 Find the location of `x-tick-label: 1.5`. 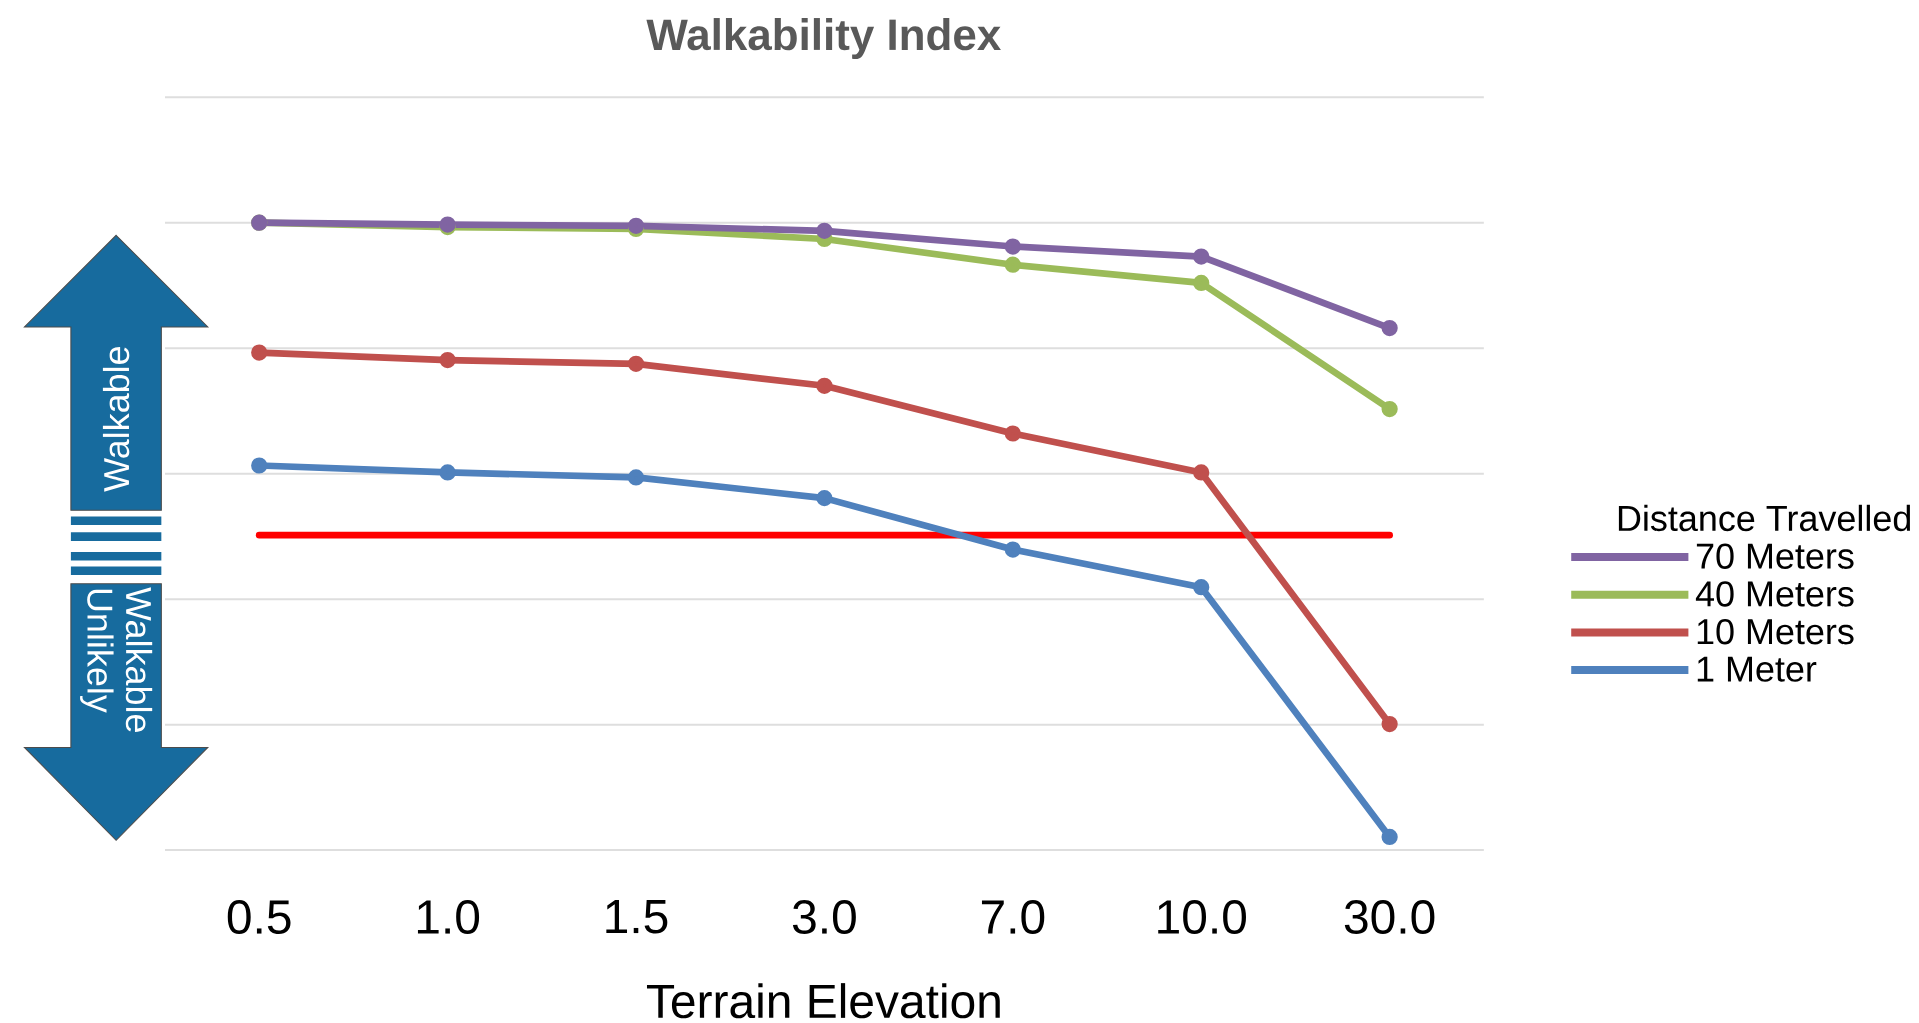

x-tick-label: 1.5 is located at coordinates (637, 917).